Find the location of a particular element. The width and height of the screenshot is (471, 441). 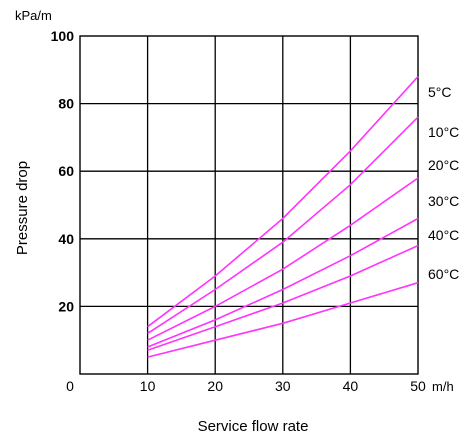

y-tick-label: 40 is located at coordinates (66, 239).